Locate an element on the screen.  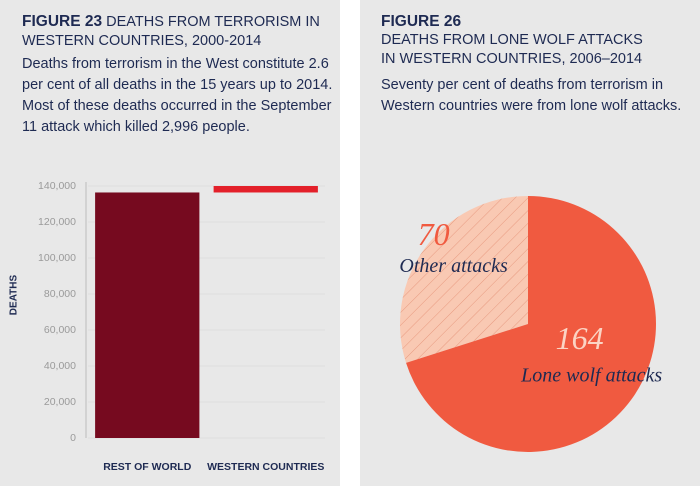
y-tick-label: 20,000 is located at coordinates (60, 402).